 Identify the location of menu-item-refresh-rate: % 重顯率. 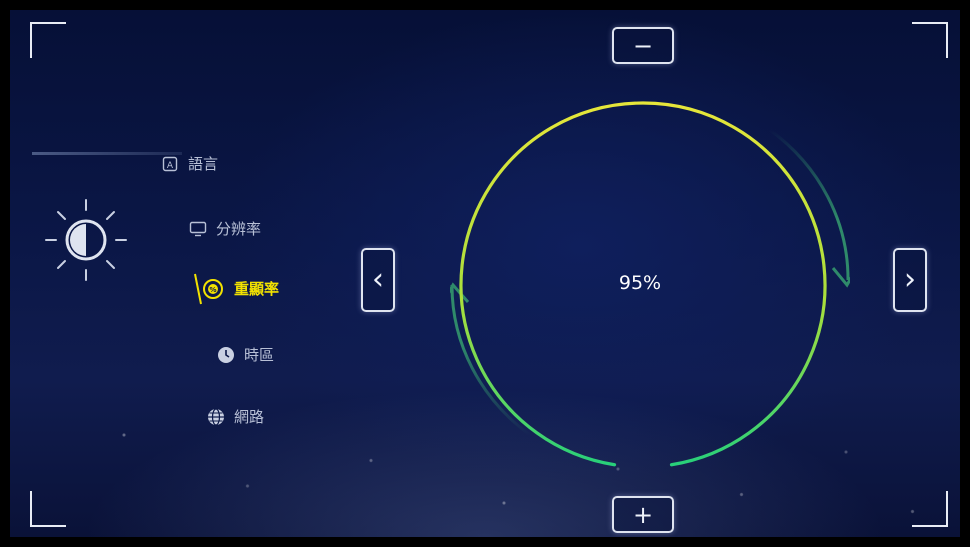
(236, 288).